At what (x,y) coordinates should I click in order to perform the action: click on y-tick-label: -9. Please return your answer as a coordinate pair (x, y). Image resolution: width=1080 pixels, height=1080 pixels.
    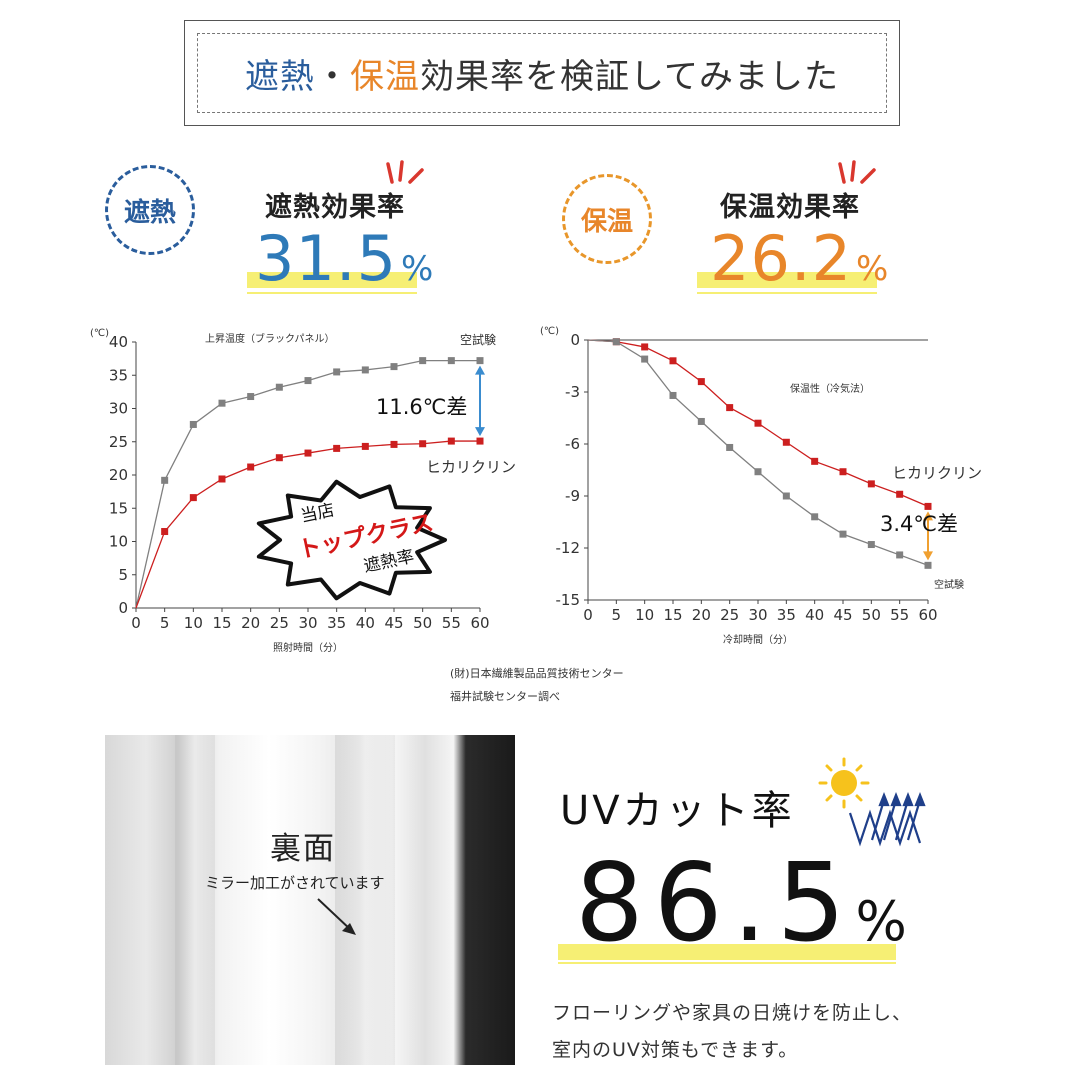
    Looking at the image, I should click on (572, 496).